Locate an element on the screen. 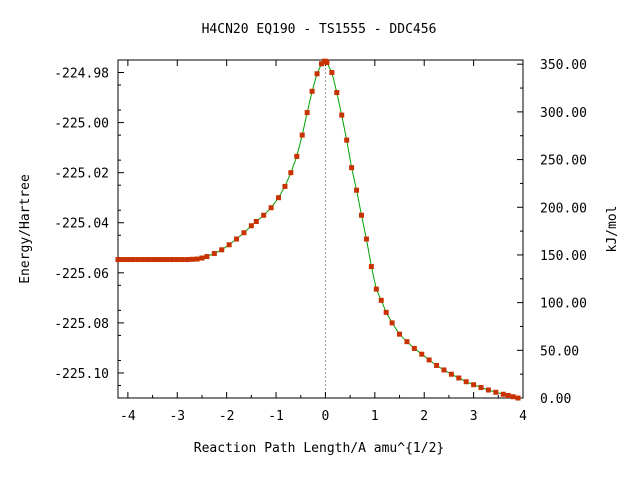  x-tick-label: 4 is located at coordinates (523, 416).